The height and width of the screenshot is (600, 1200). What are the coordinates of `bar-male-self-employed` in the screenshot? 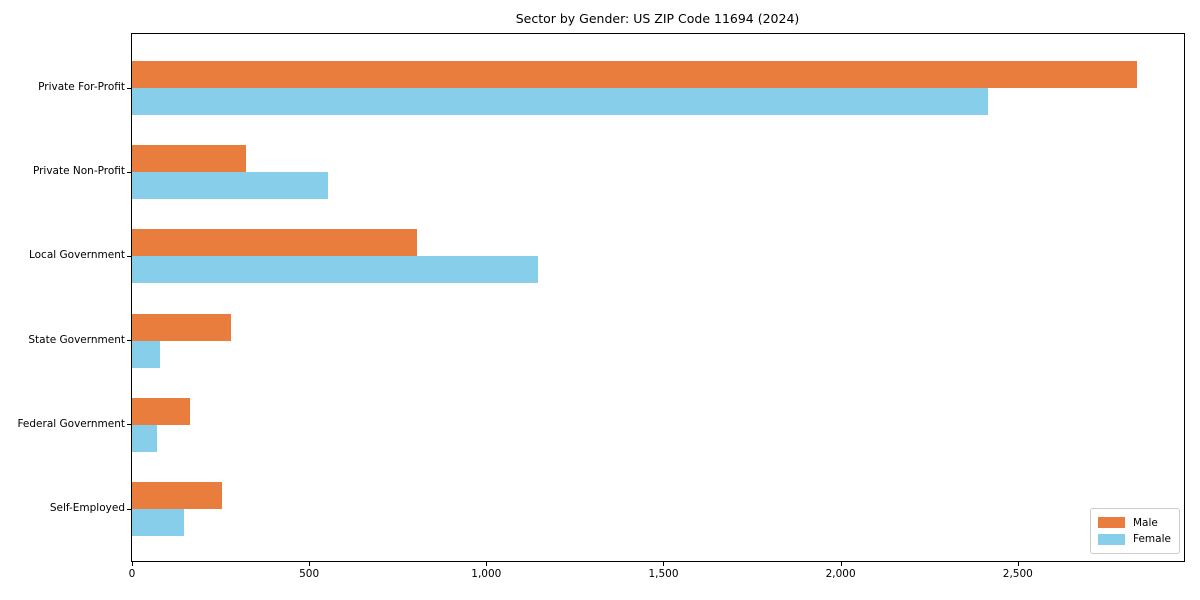 It's located at (177, 495).